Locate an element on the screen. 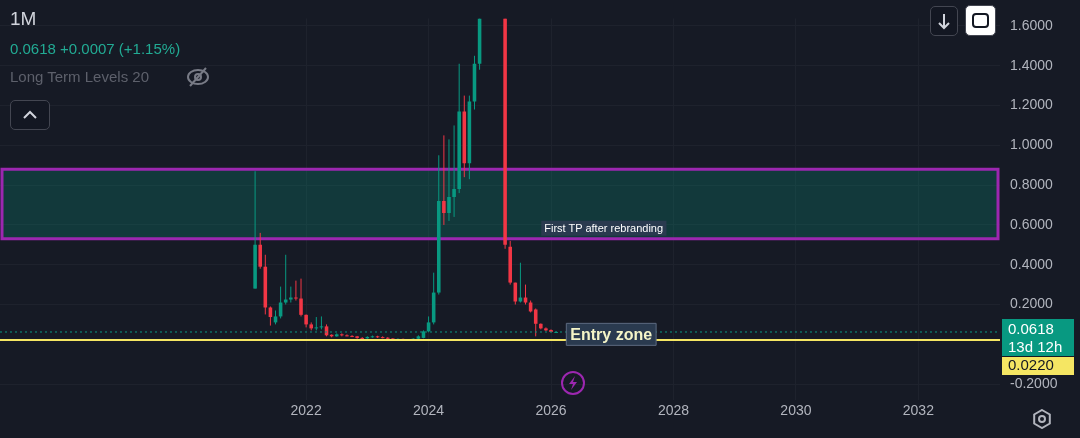 This screenshot has height=438, width=1080. chart-title: 1M is located at coordinates (23, 19).